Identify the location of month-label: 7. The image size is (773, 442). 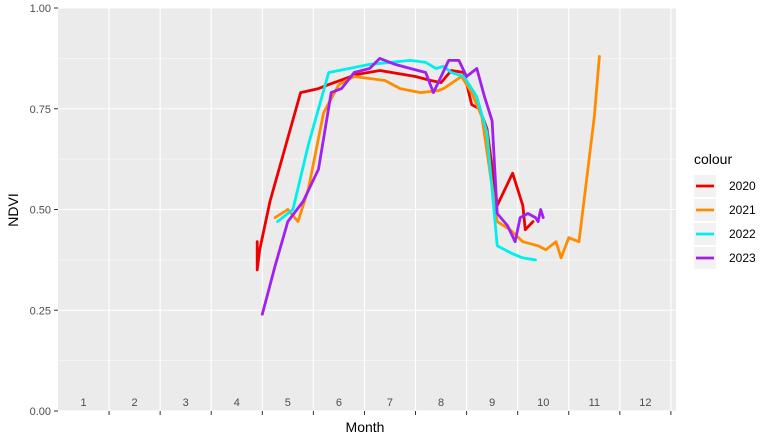
(390, 403).